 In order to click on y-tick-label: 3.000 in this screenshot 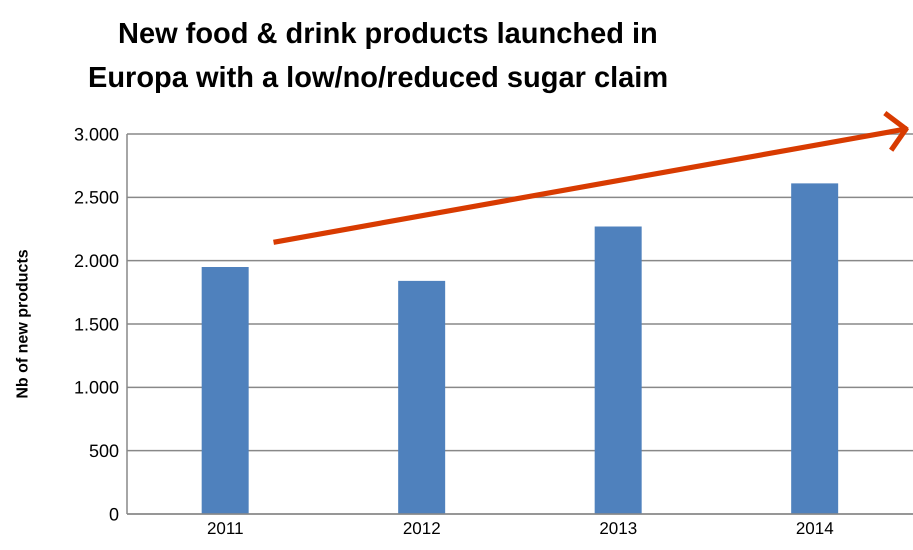, I will do `click(96, 134)`.